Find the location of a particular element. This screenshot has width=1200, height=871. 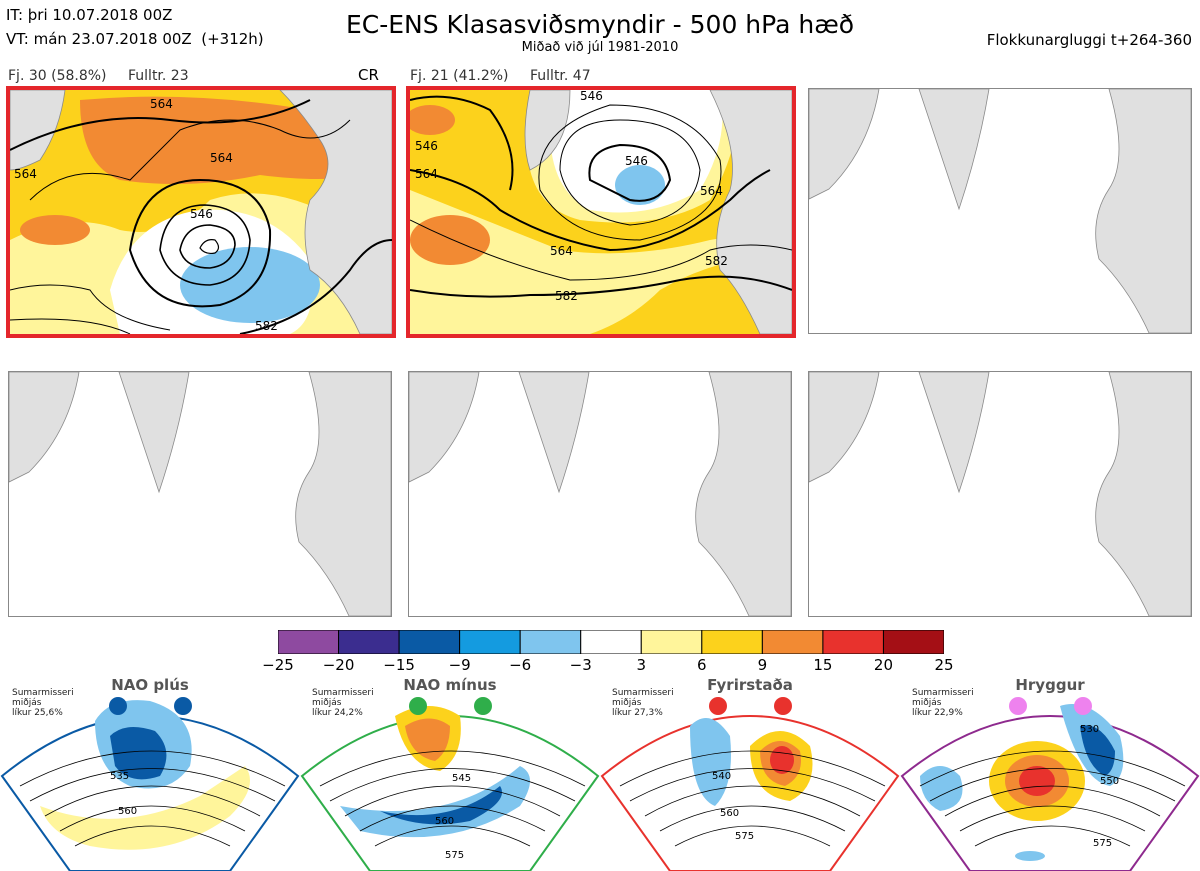

regime-note: Sumarmisseri miðjás líkur 25,6% is located at coordinates (43, 703).